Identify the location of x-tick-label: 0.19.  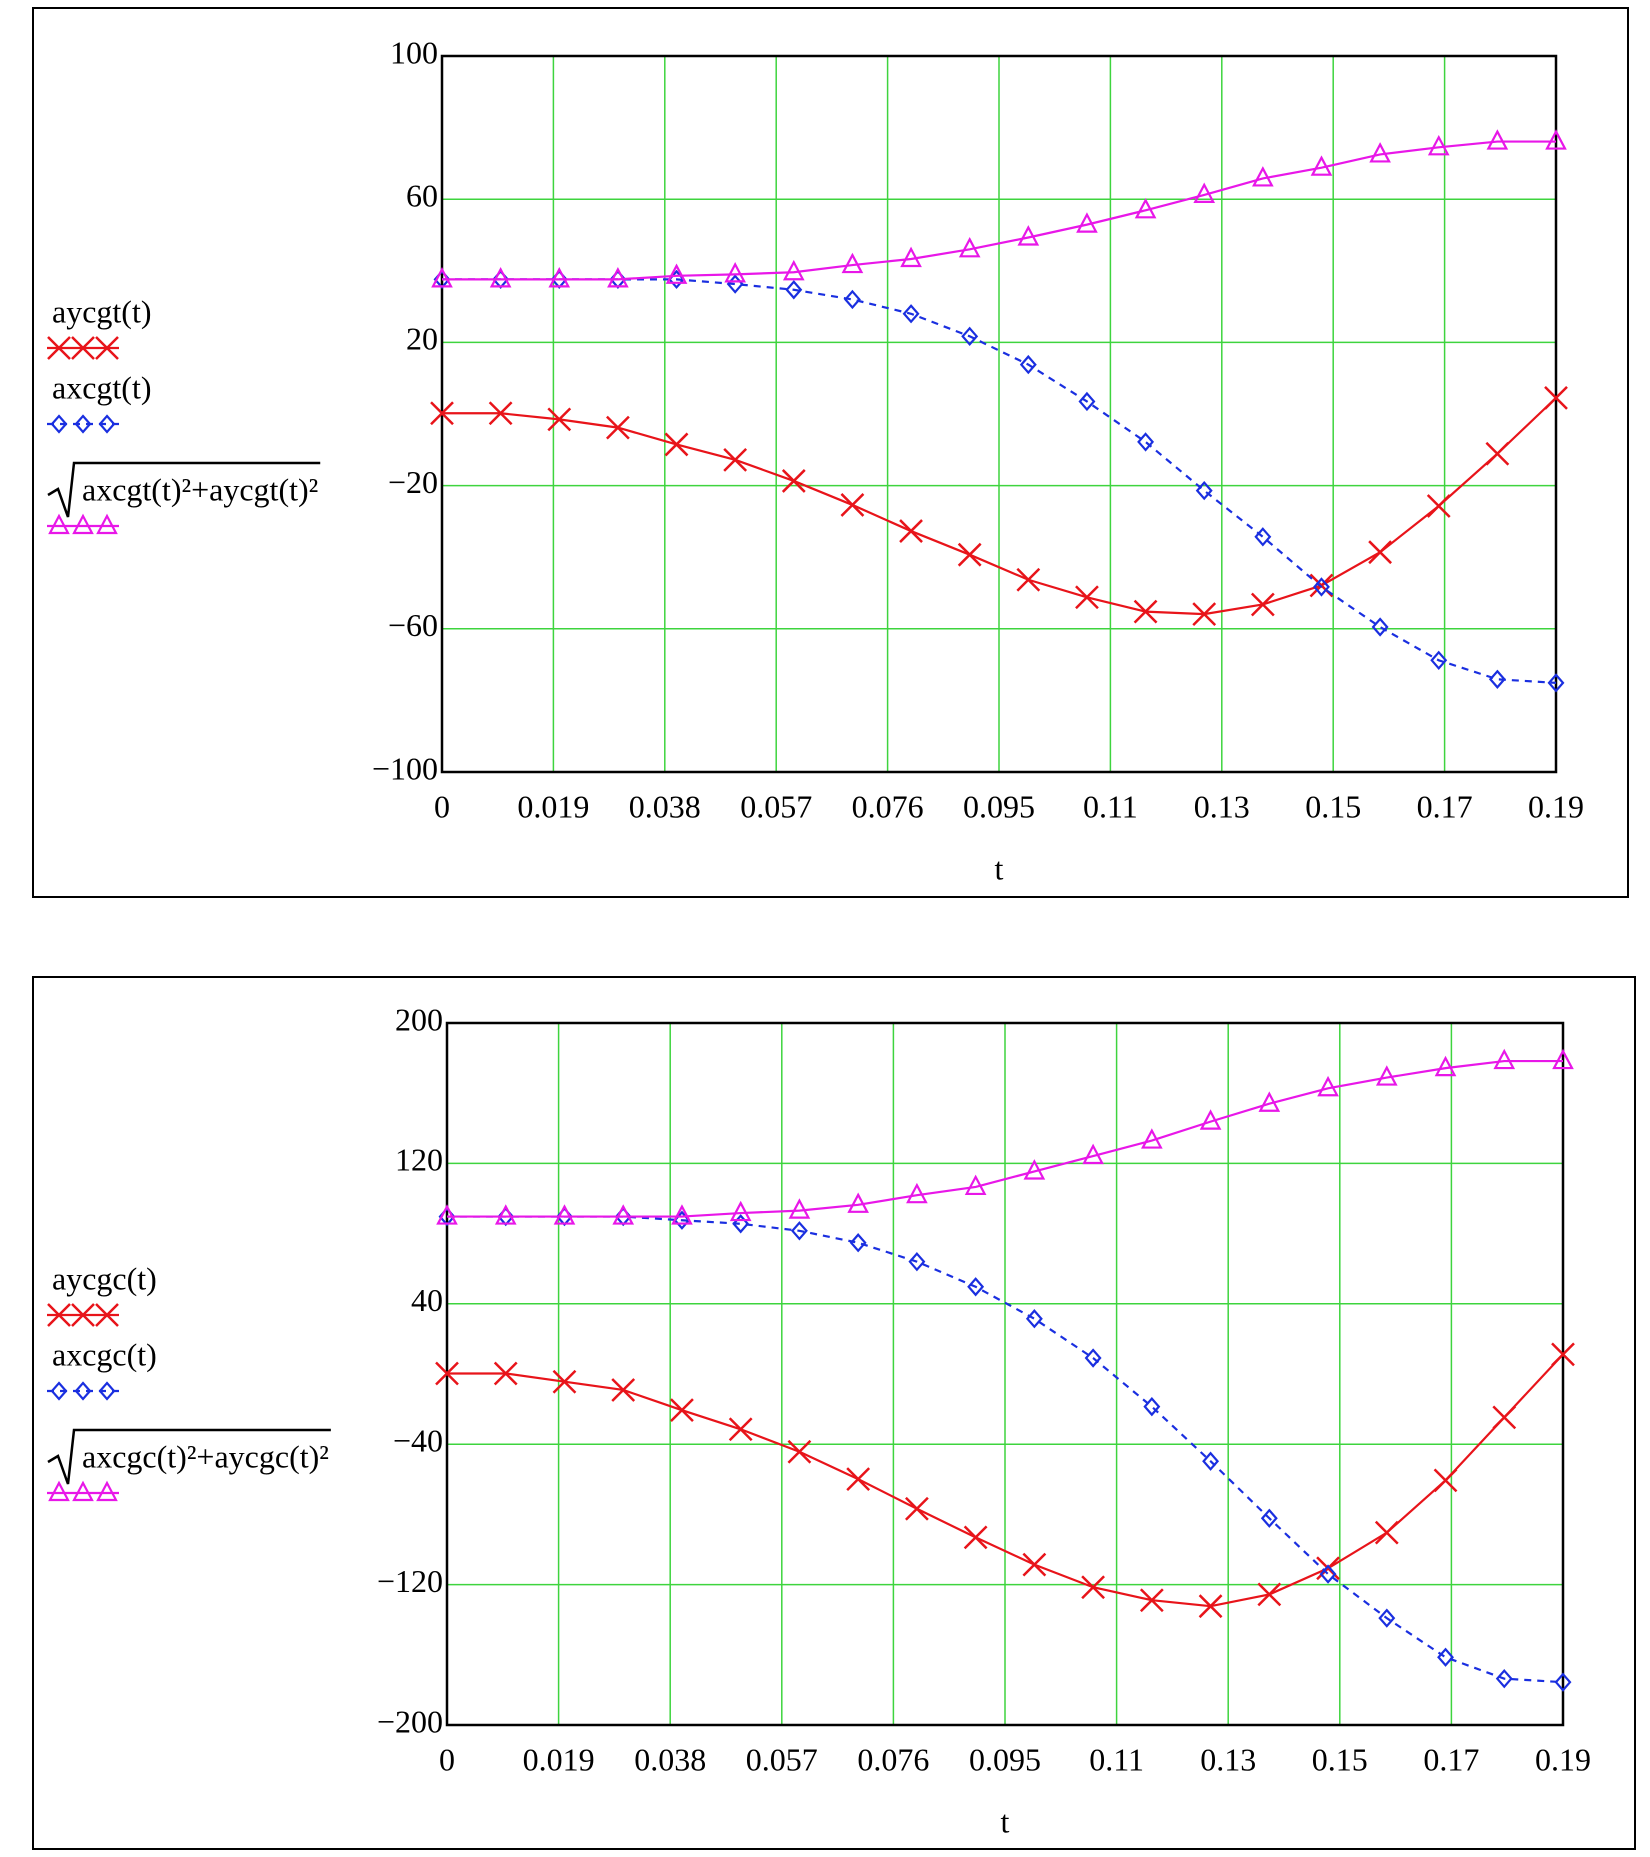
(1563, 1759).